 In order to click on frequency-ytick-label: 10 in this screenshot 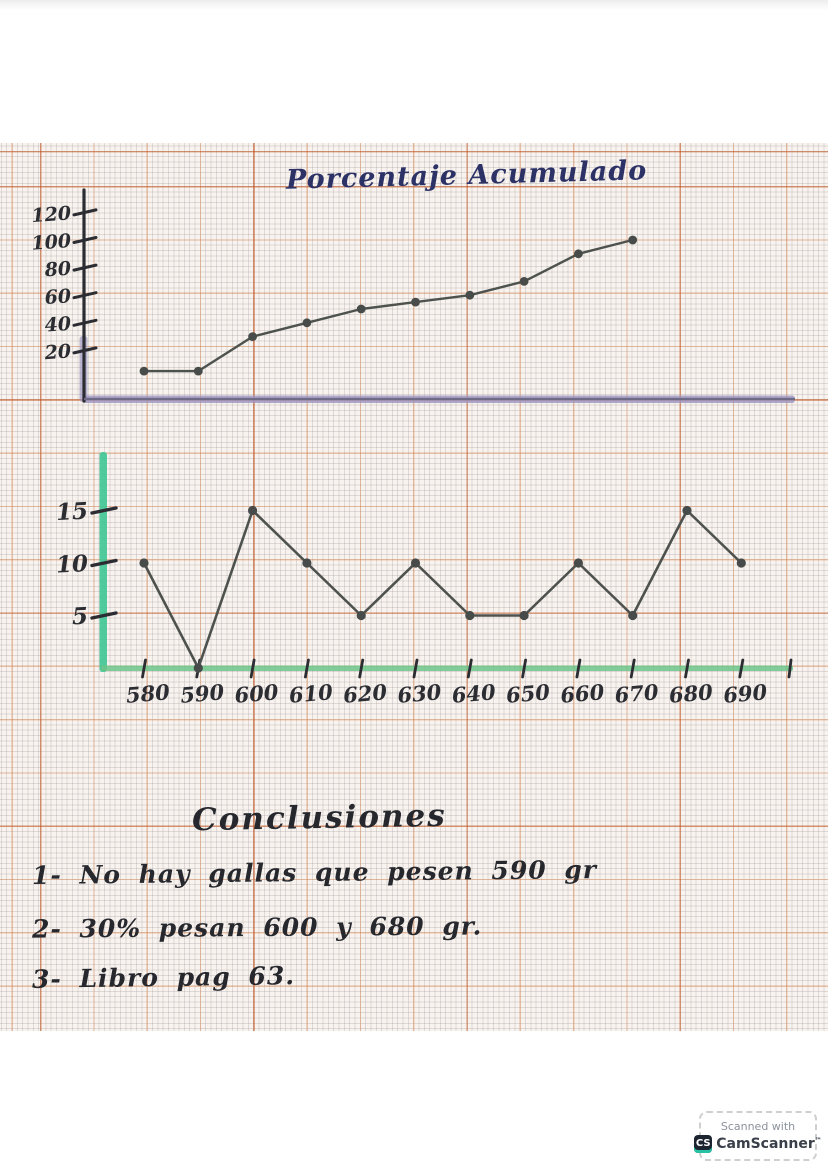, I will do `click(71, 564)`.